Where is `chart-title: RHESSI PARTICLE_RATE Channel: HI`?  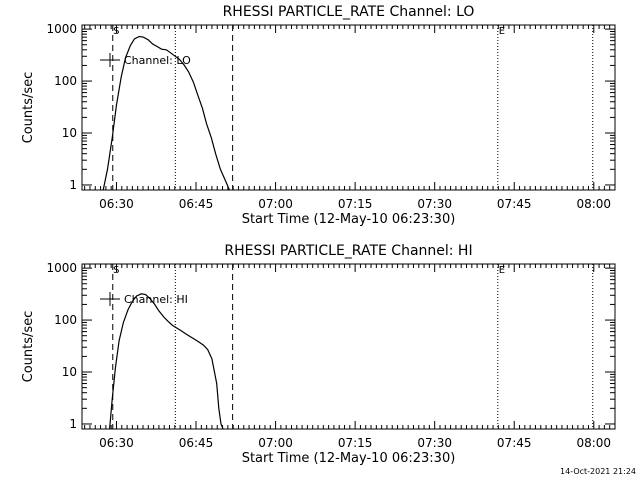 chart-title: RHESSI PARTICLE_RATE Channel: HI is located at coordinates (348, 251).